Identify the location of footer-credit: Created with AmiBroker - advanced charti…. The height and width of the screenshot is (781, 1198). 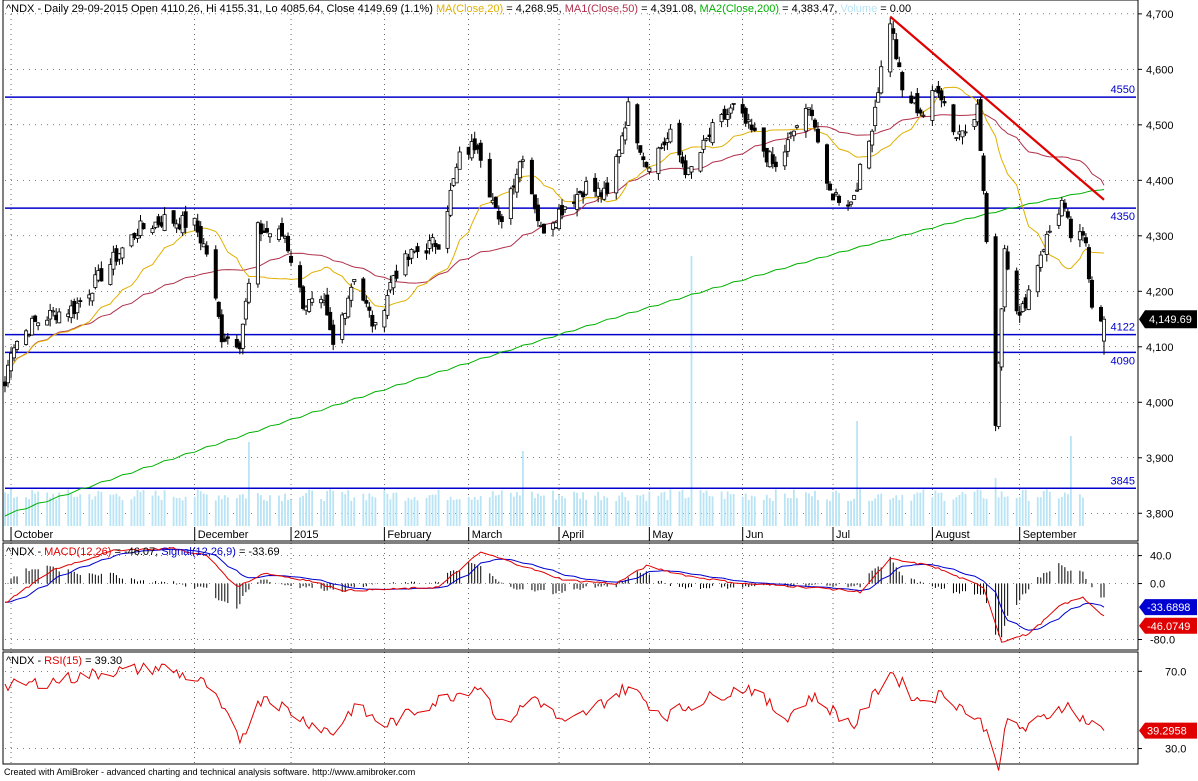
(210, 772).